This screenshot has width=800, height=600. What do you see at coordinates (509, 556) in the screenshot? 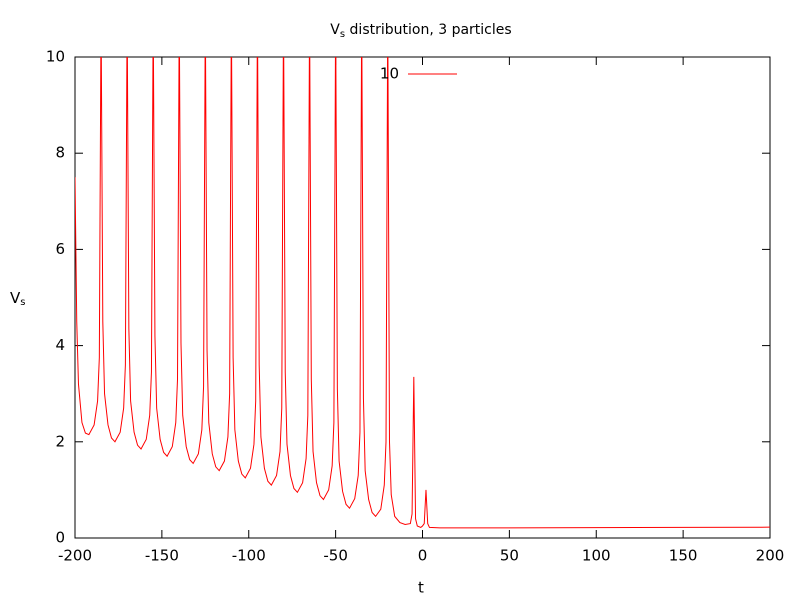
I see `x-tick-label: 50` at bounding box center [509, 556].